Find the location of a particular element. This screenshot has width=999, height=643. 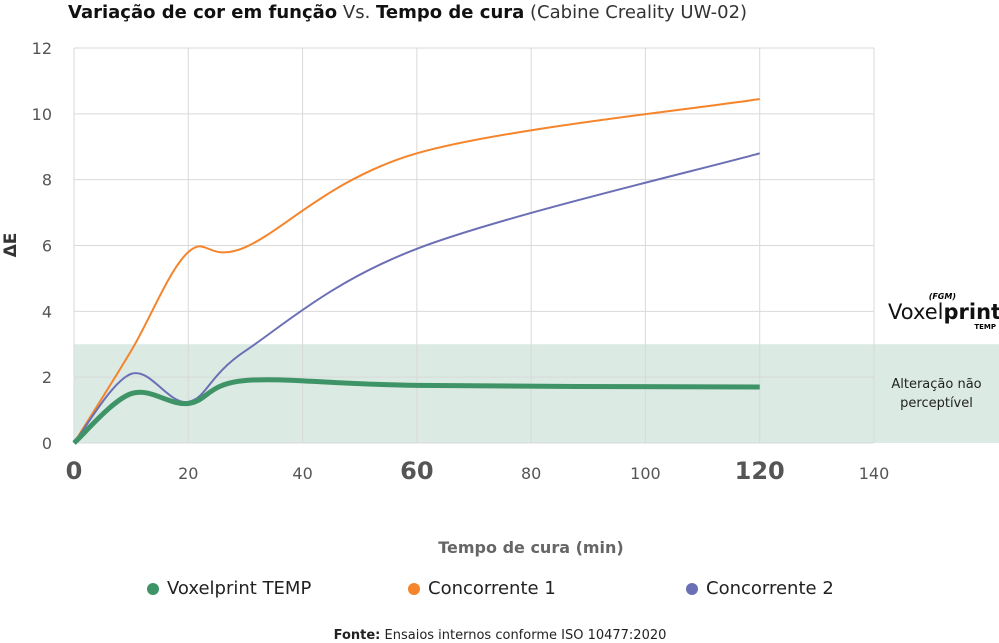

legend-label: Concorrente 2 is located at coordinates (770, 588).